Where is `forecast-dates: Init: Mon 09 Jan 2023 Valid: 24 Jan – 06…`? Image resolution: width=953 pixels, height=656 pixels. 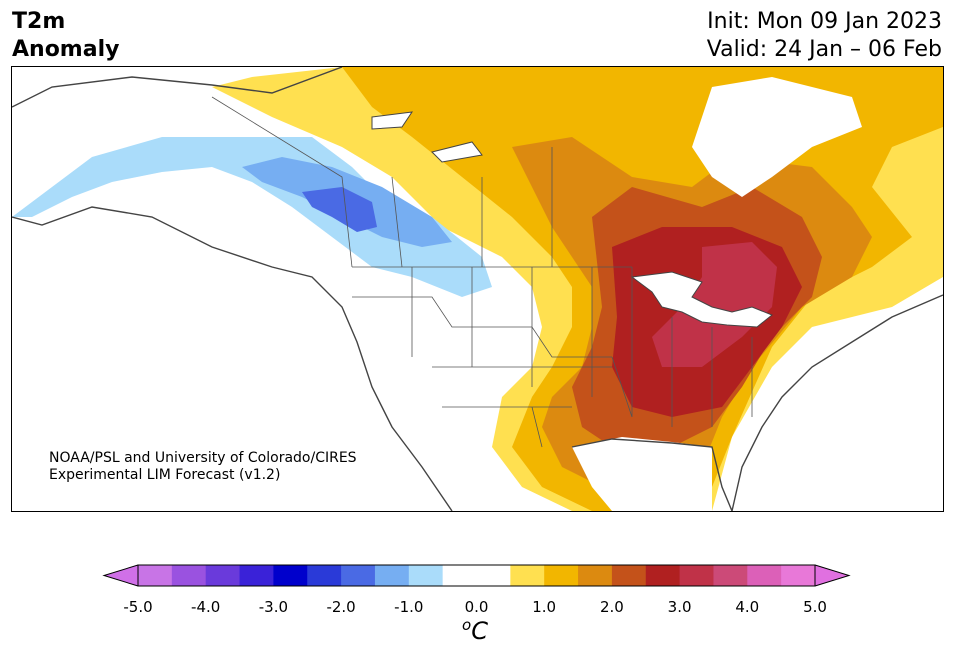
forecast-dates: Init: Mon 09 Jan 2023 Valid: 24 Jan – 06… is located at coordinates (824, 36).